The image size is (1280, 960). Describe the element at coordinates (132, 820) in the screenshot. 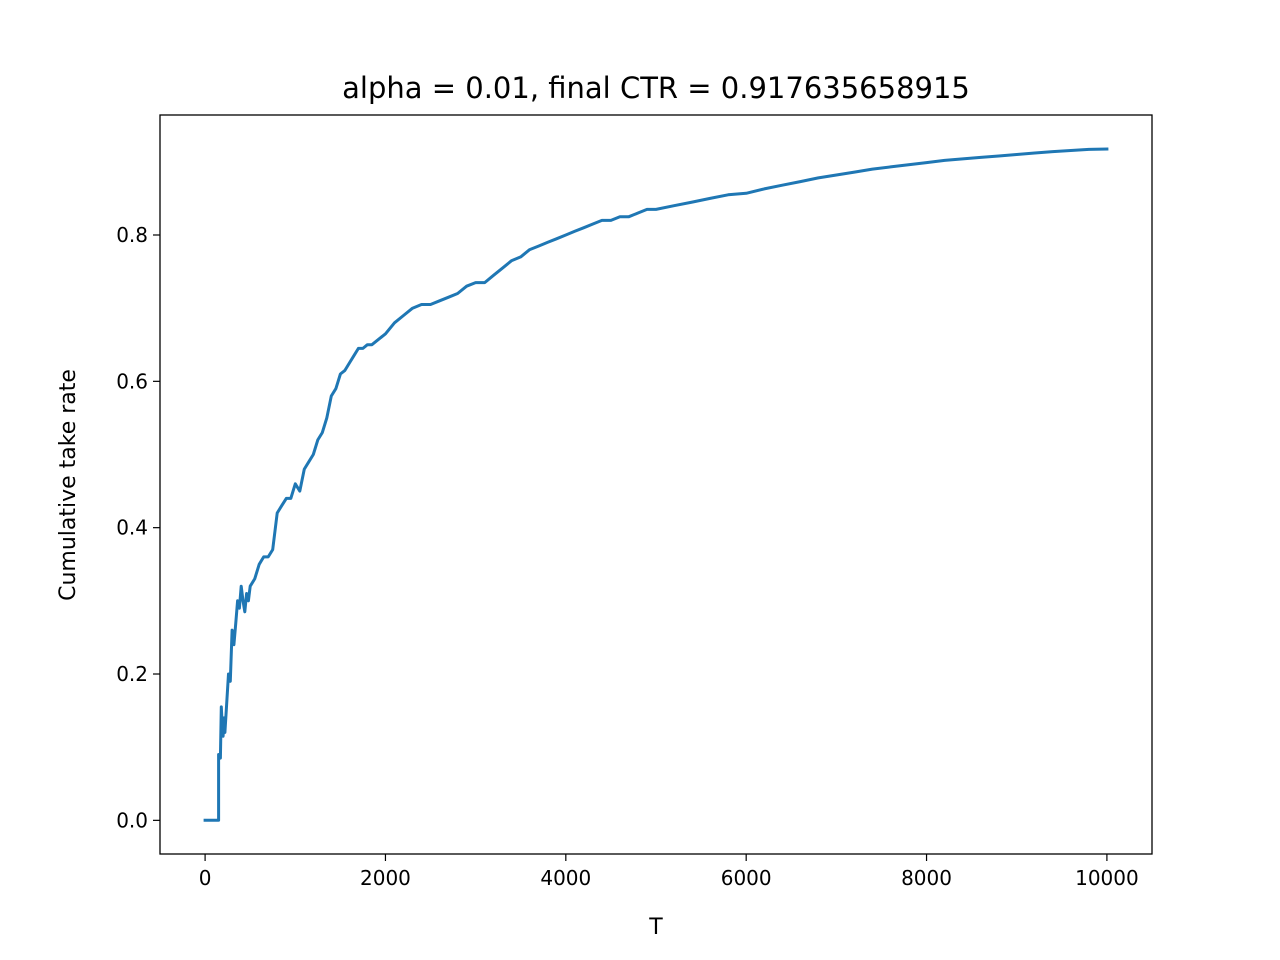

I see `y-tick-label: 0.0` at that location.